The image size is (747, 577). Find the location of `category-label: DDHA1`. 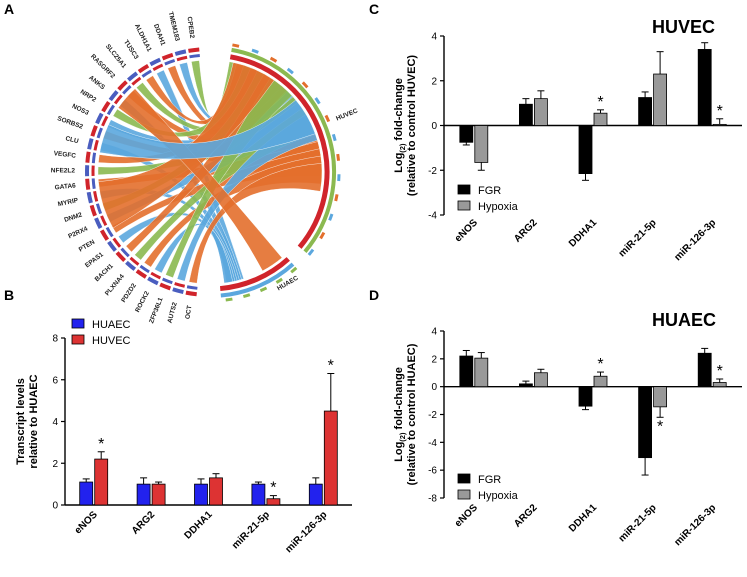

category-label: DDHA1 is located at coordinates (583, 518).